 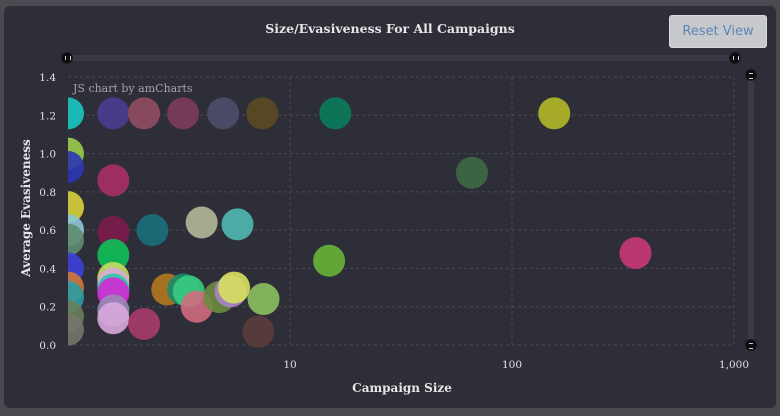 What do you see at coordinates (47, 193) in the screenshot?
I see `y-tick-label: 0.8` at bounding box center [47, 193].